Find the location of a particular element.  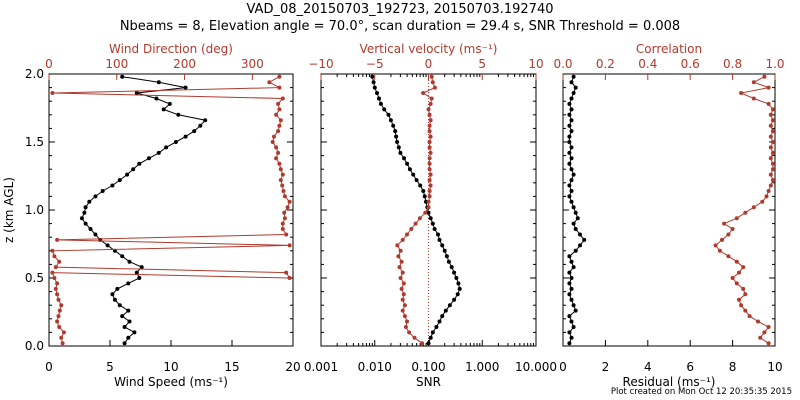

x-tick-label: 6 is located at coordinates (690, 367).